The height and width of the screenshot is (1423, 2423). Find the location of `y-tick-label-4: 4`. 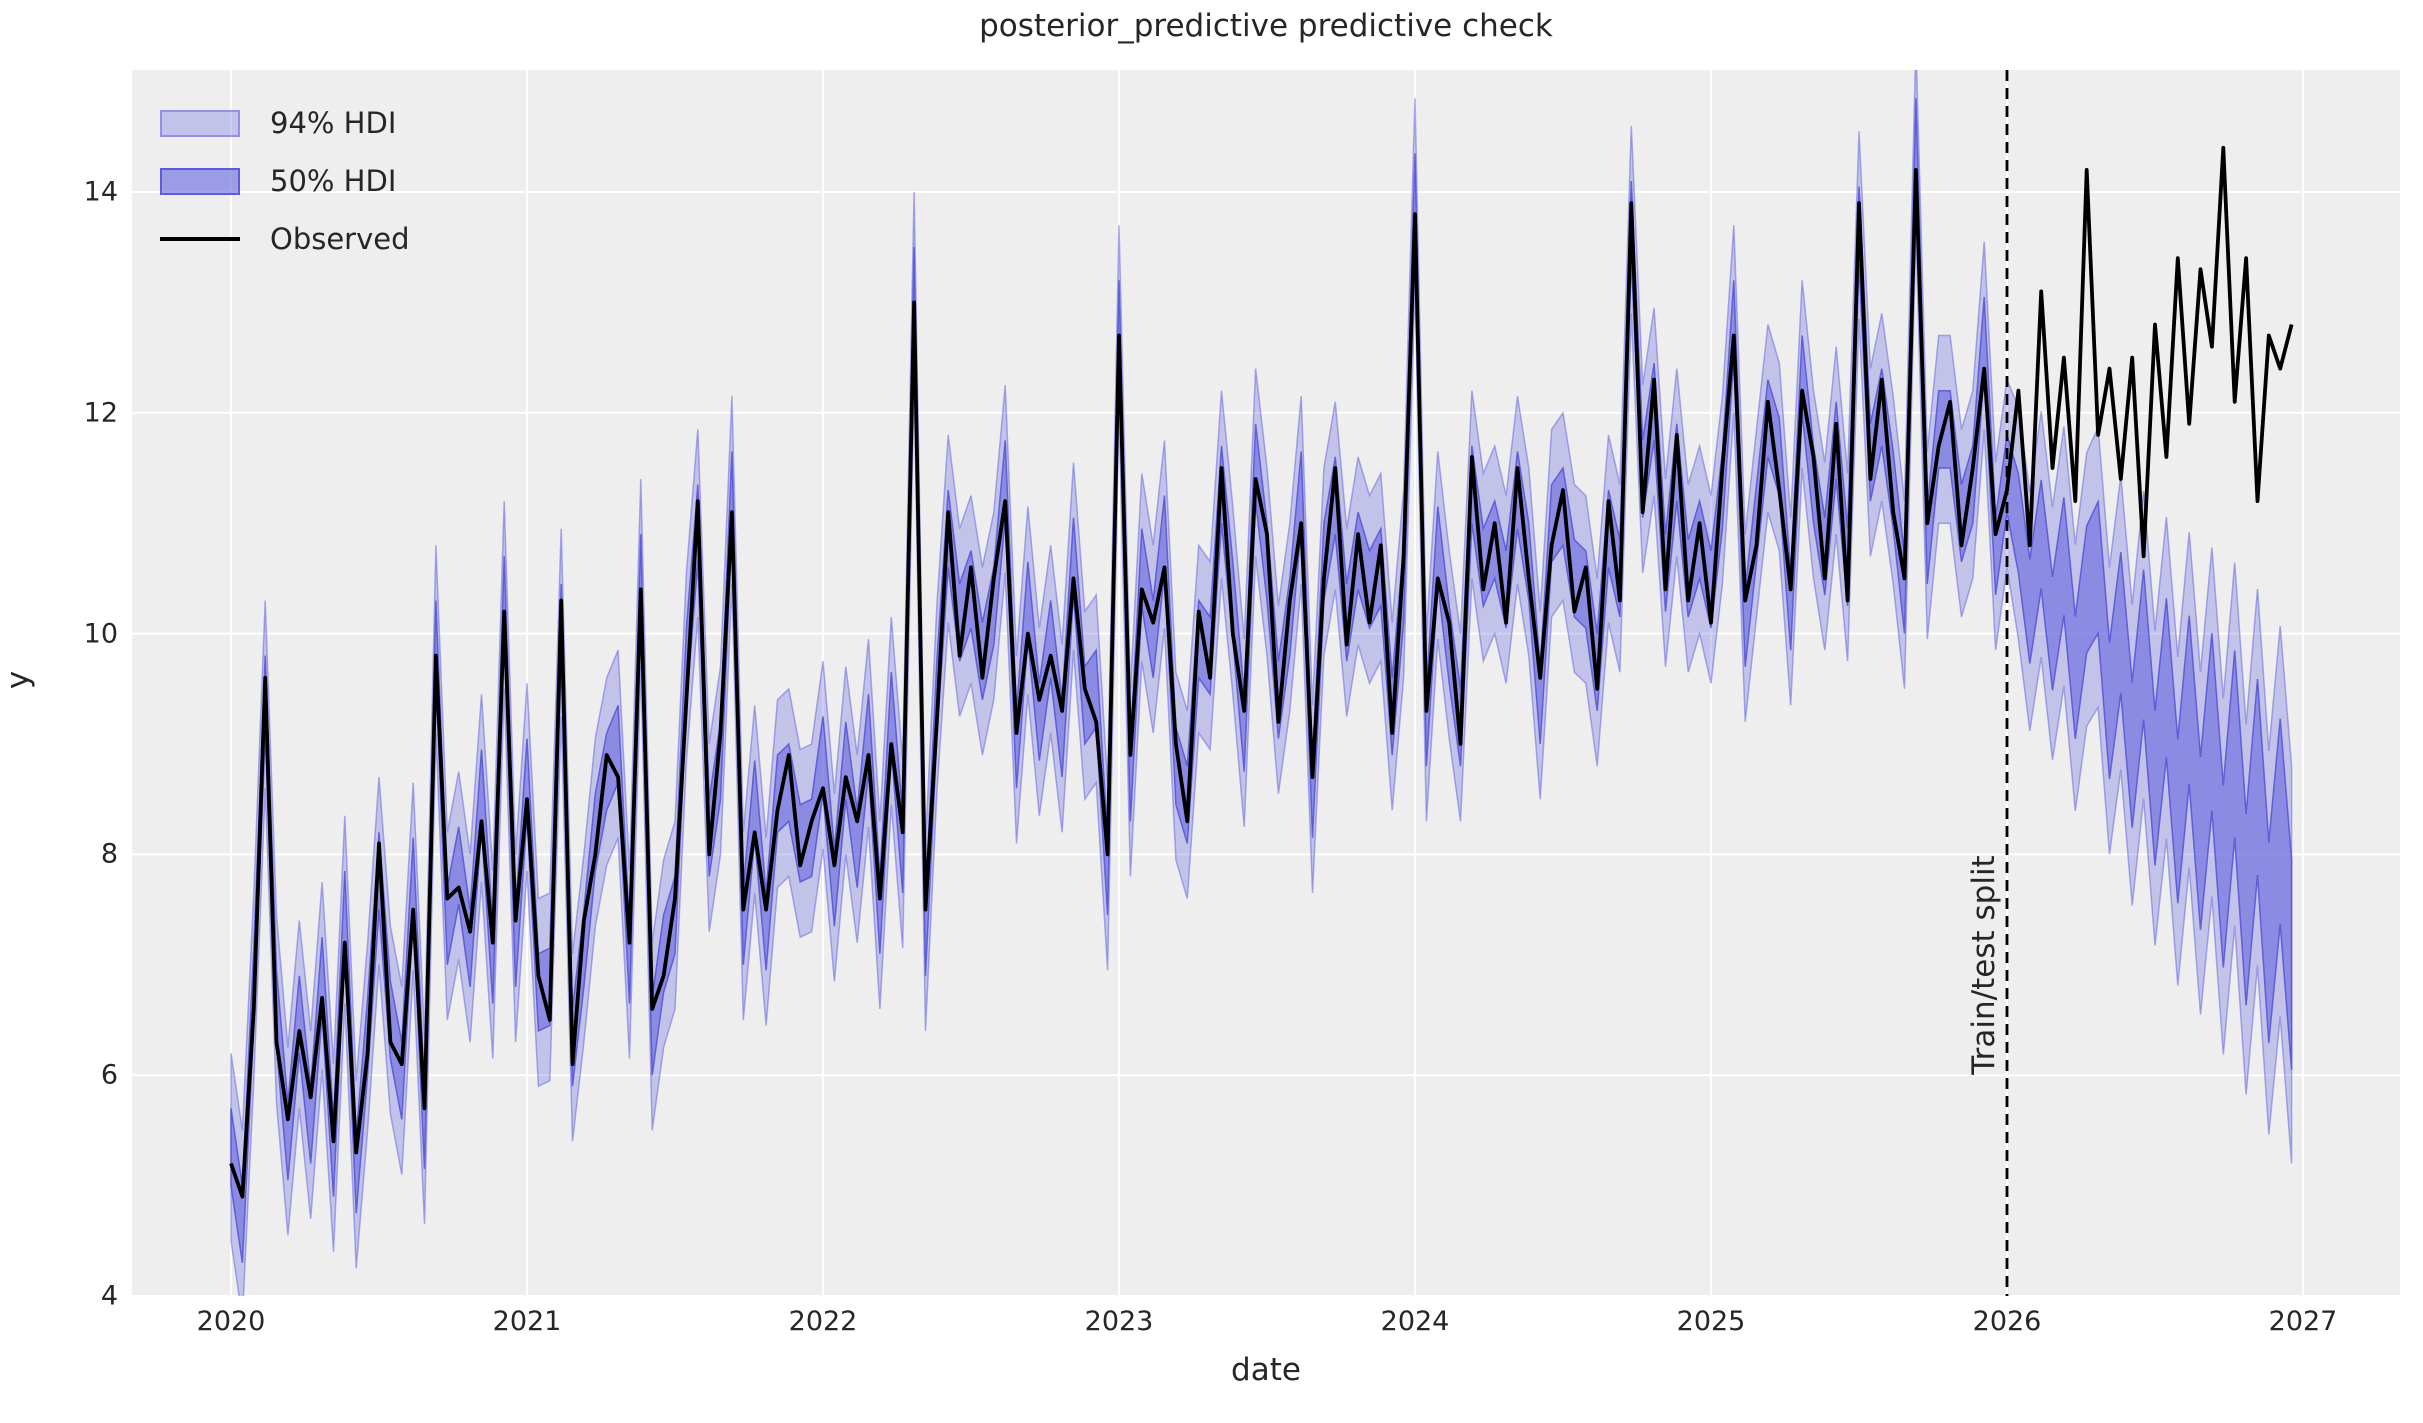

y-tick-label-4: 4 is located at coordinates (109, 1296).